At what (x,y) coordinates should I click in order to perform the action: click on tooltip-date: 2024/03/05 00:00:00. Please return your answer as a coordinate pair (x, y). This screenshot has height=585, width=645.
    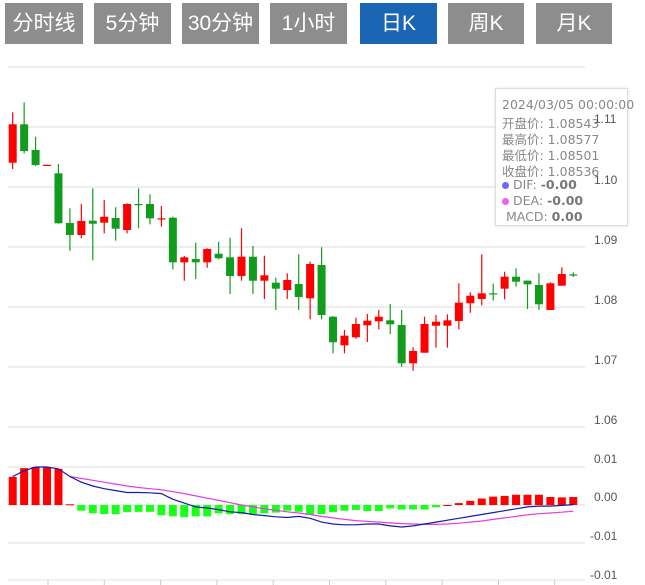
    Looking at the image, I should click on (568, 104).